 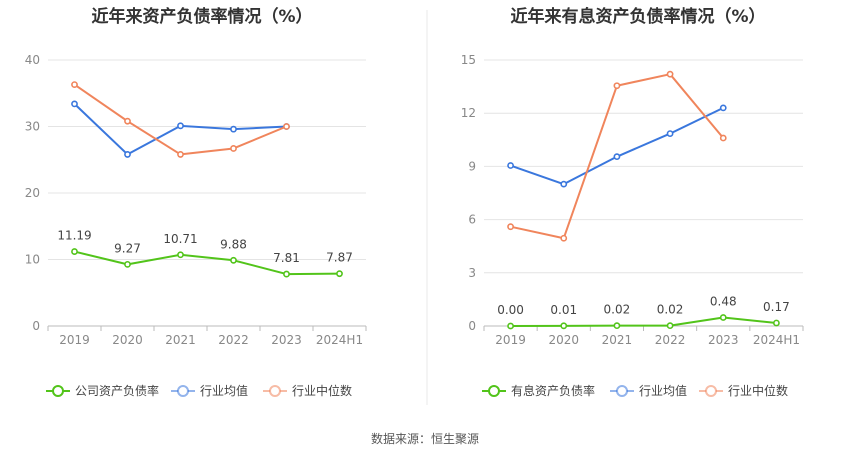 I want to click on data-label: 9.88, so click(x=233, y=244).